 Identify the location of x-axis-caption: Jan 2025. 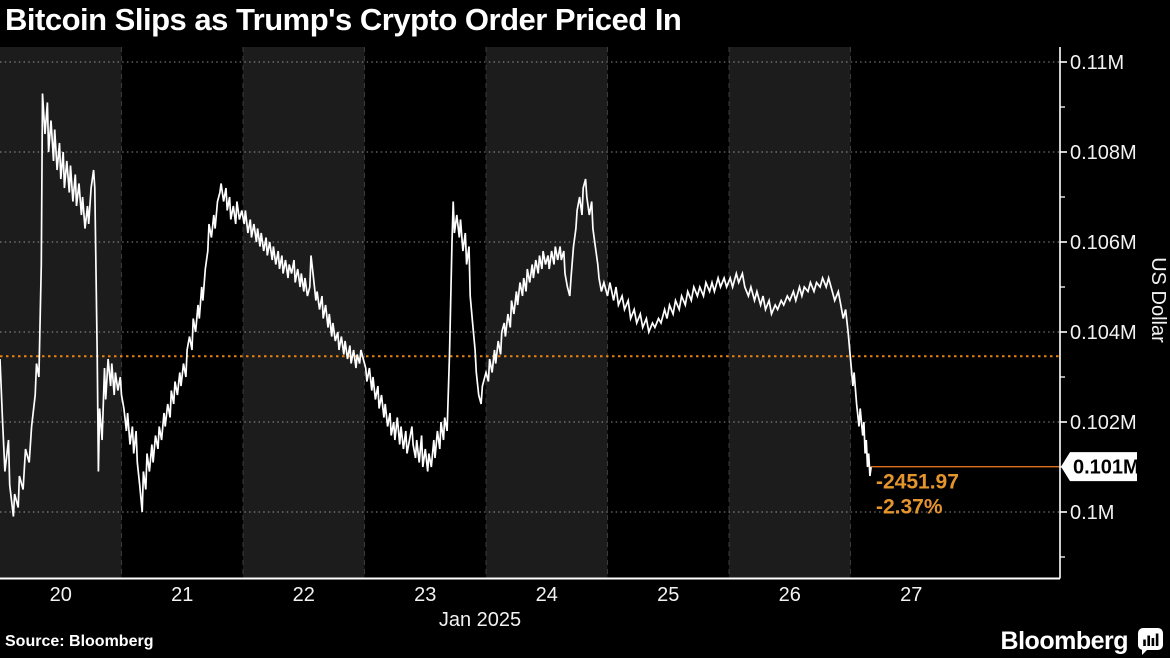
(480, 620).